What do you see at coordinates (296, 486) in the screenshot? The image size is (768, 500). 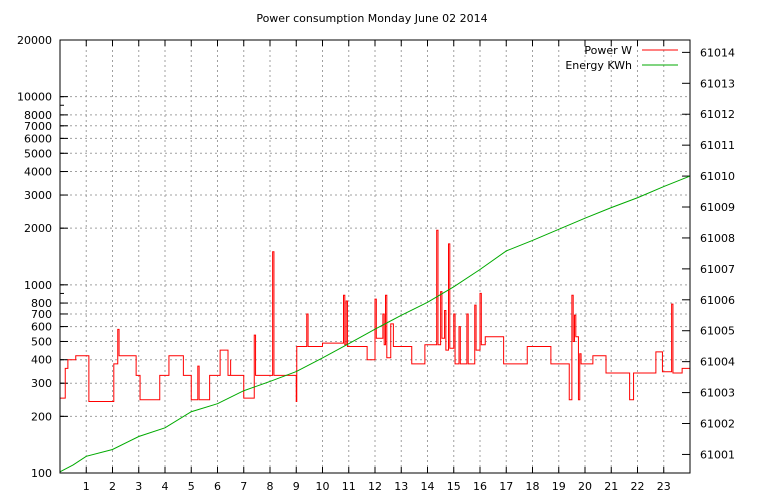 I see `x-tick-label: 9` at bounding box center [296, 486].